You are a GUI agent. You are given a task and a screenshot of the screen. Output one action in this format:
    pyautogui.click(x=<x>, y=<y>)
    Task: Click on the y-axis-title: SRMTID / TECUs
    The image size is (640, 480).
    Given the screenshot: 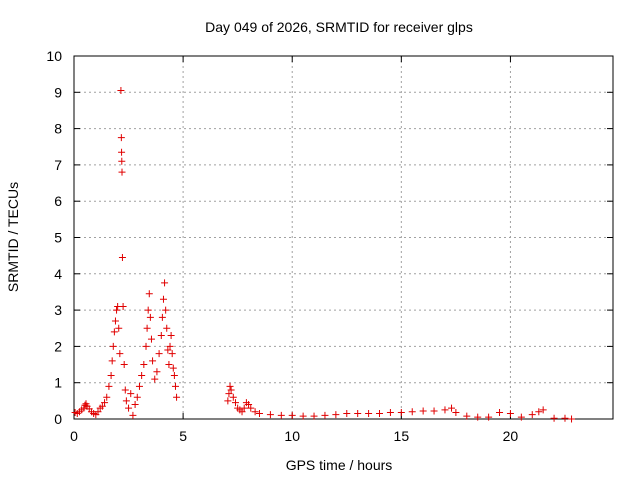 What is the action you would take?
    pyautogui.click(x=13, y=237)
    